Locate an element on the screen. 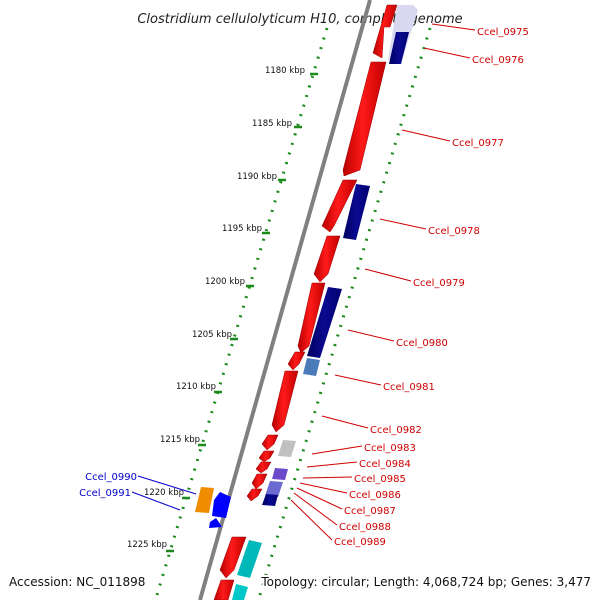  gene-label: Ccel_0981 is located at coordinates (409, 387).